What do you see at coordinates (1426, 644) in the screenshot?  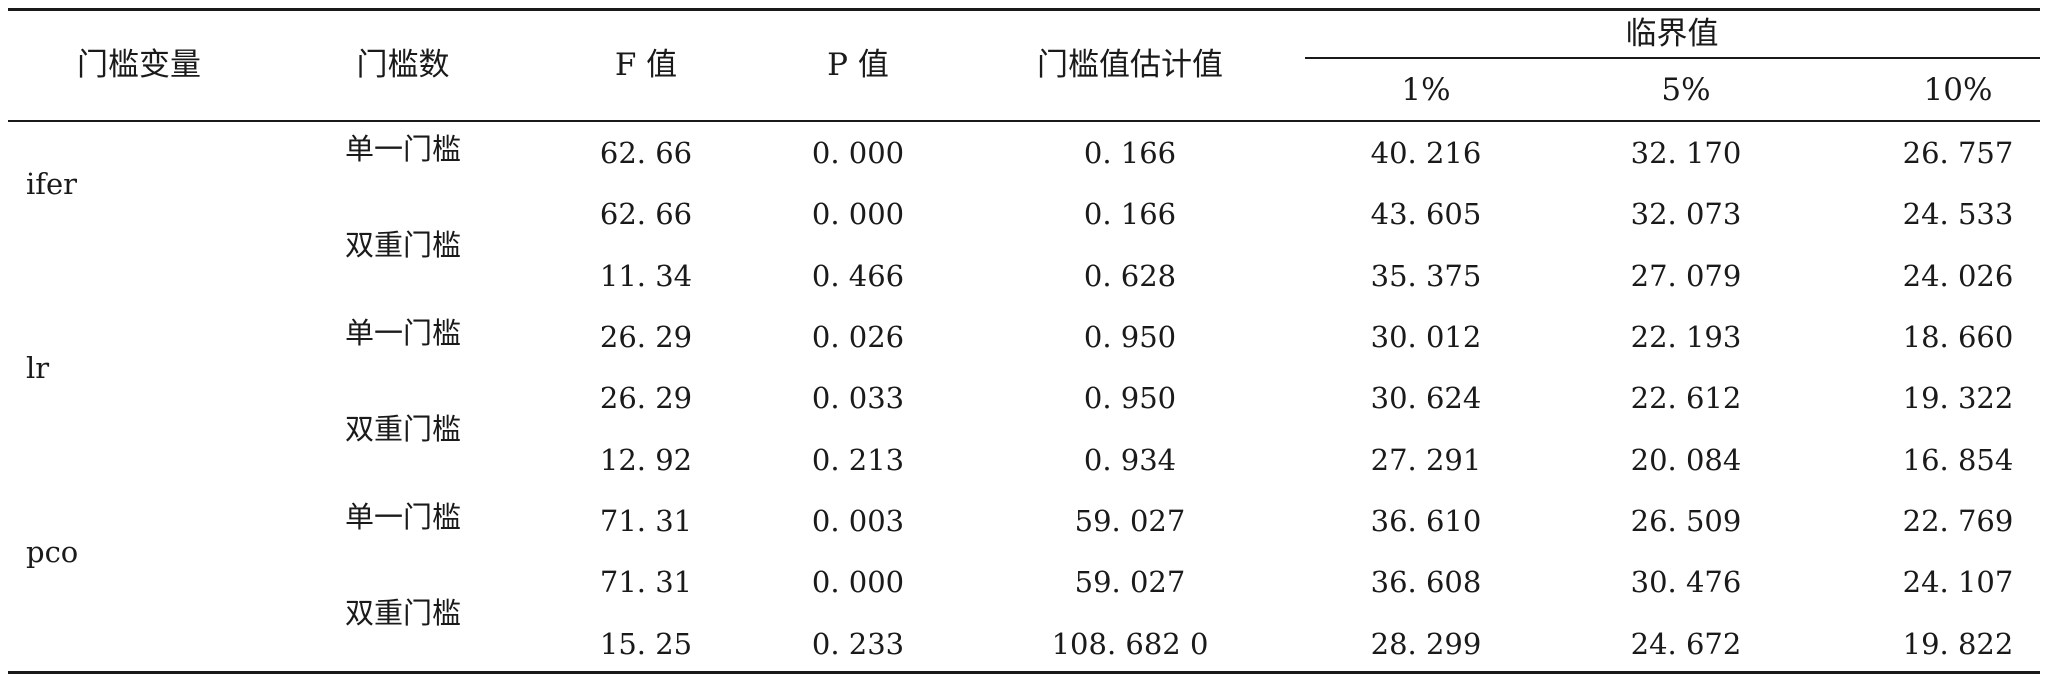 I see `cell-critical-1: 28. 299` at bounding box center [1426, 644].